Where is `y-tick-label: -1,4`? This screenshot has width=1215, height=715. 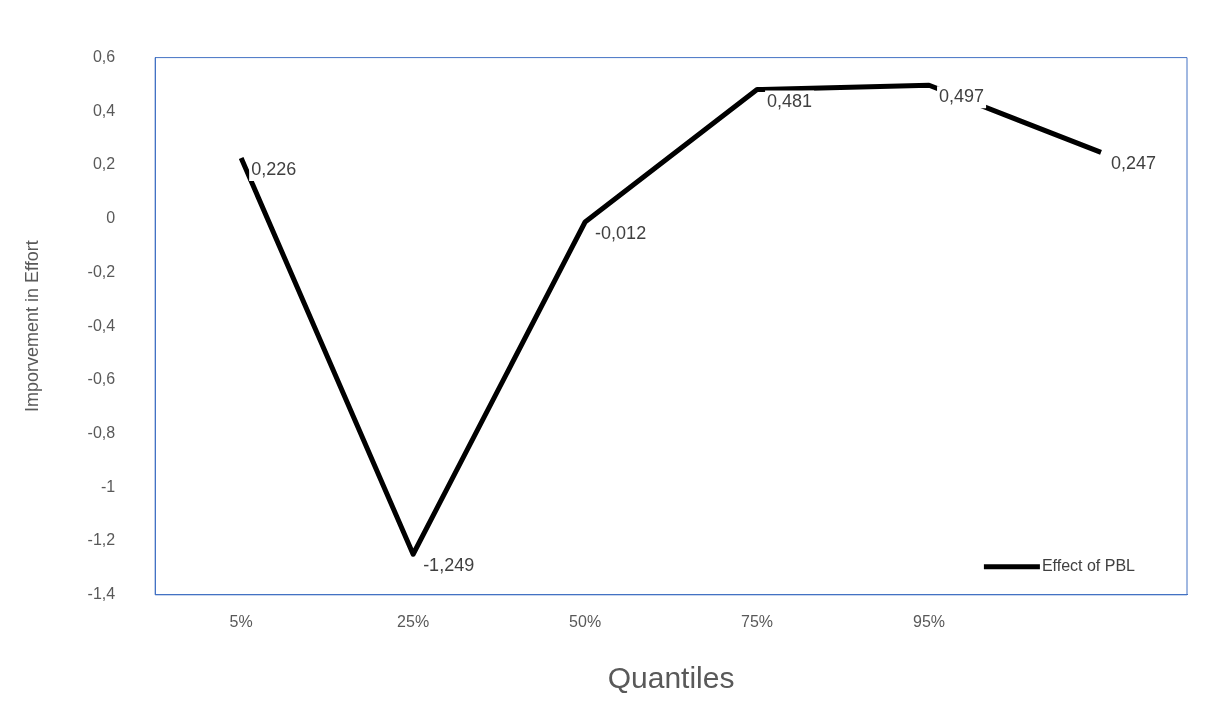 y-tick-label: -1,4 is located at coordinates (101, 594).